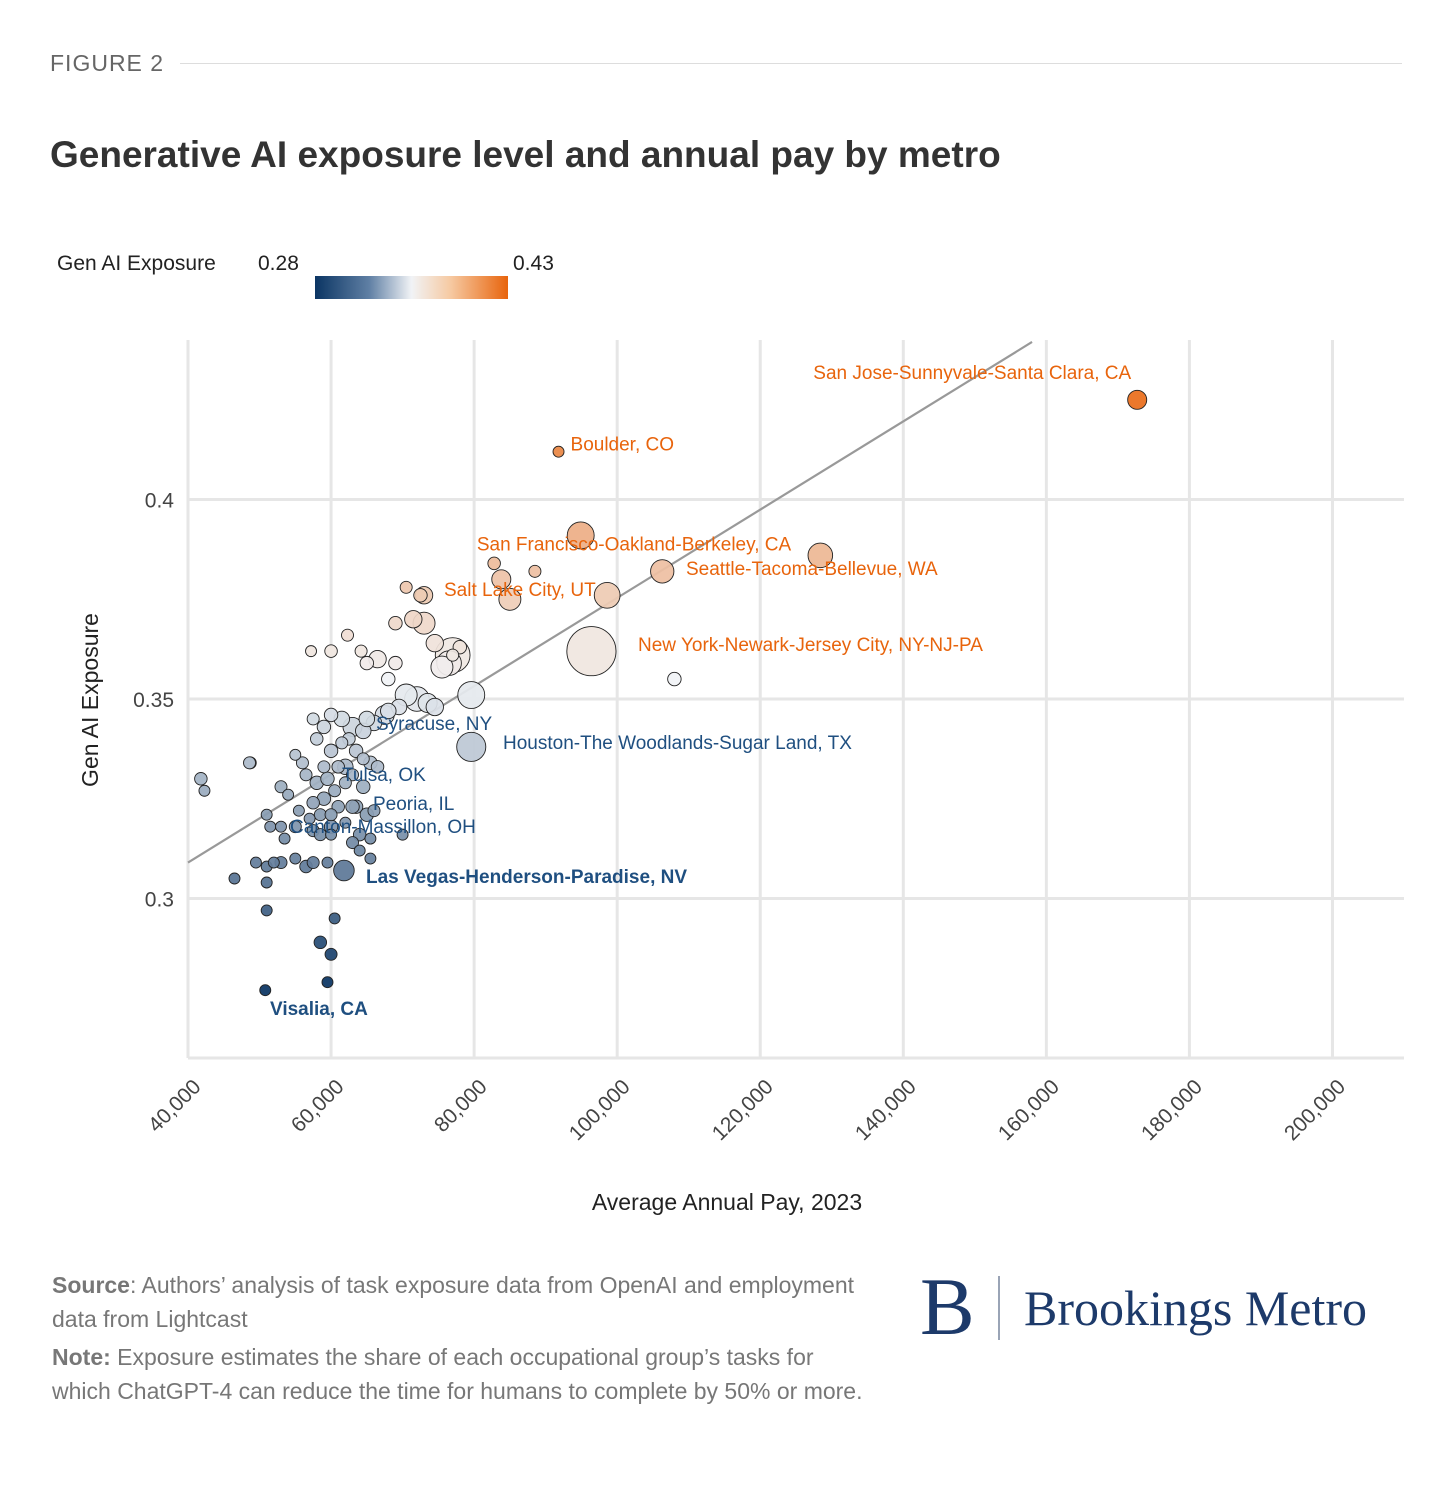 Image resolution: width=1454 pixels, height=1499 pixels. What do you see at coordinates (677, 743) in the screenshot?
I see `point-label: Houston-The Woodlands-Sugar Land, TX` at bounding box center [677, 743].